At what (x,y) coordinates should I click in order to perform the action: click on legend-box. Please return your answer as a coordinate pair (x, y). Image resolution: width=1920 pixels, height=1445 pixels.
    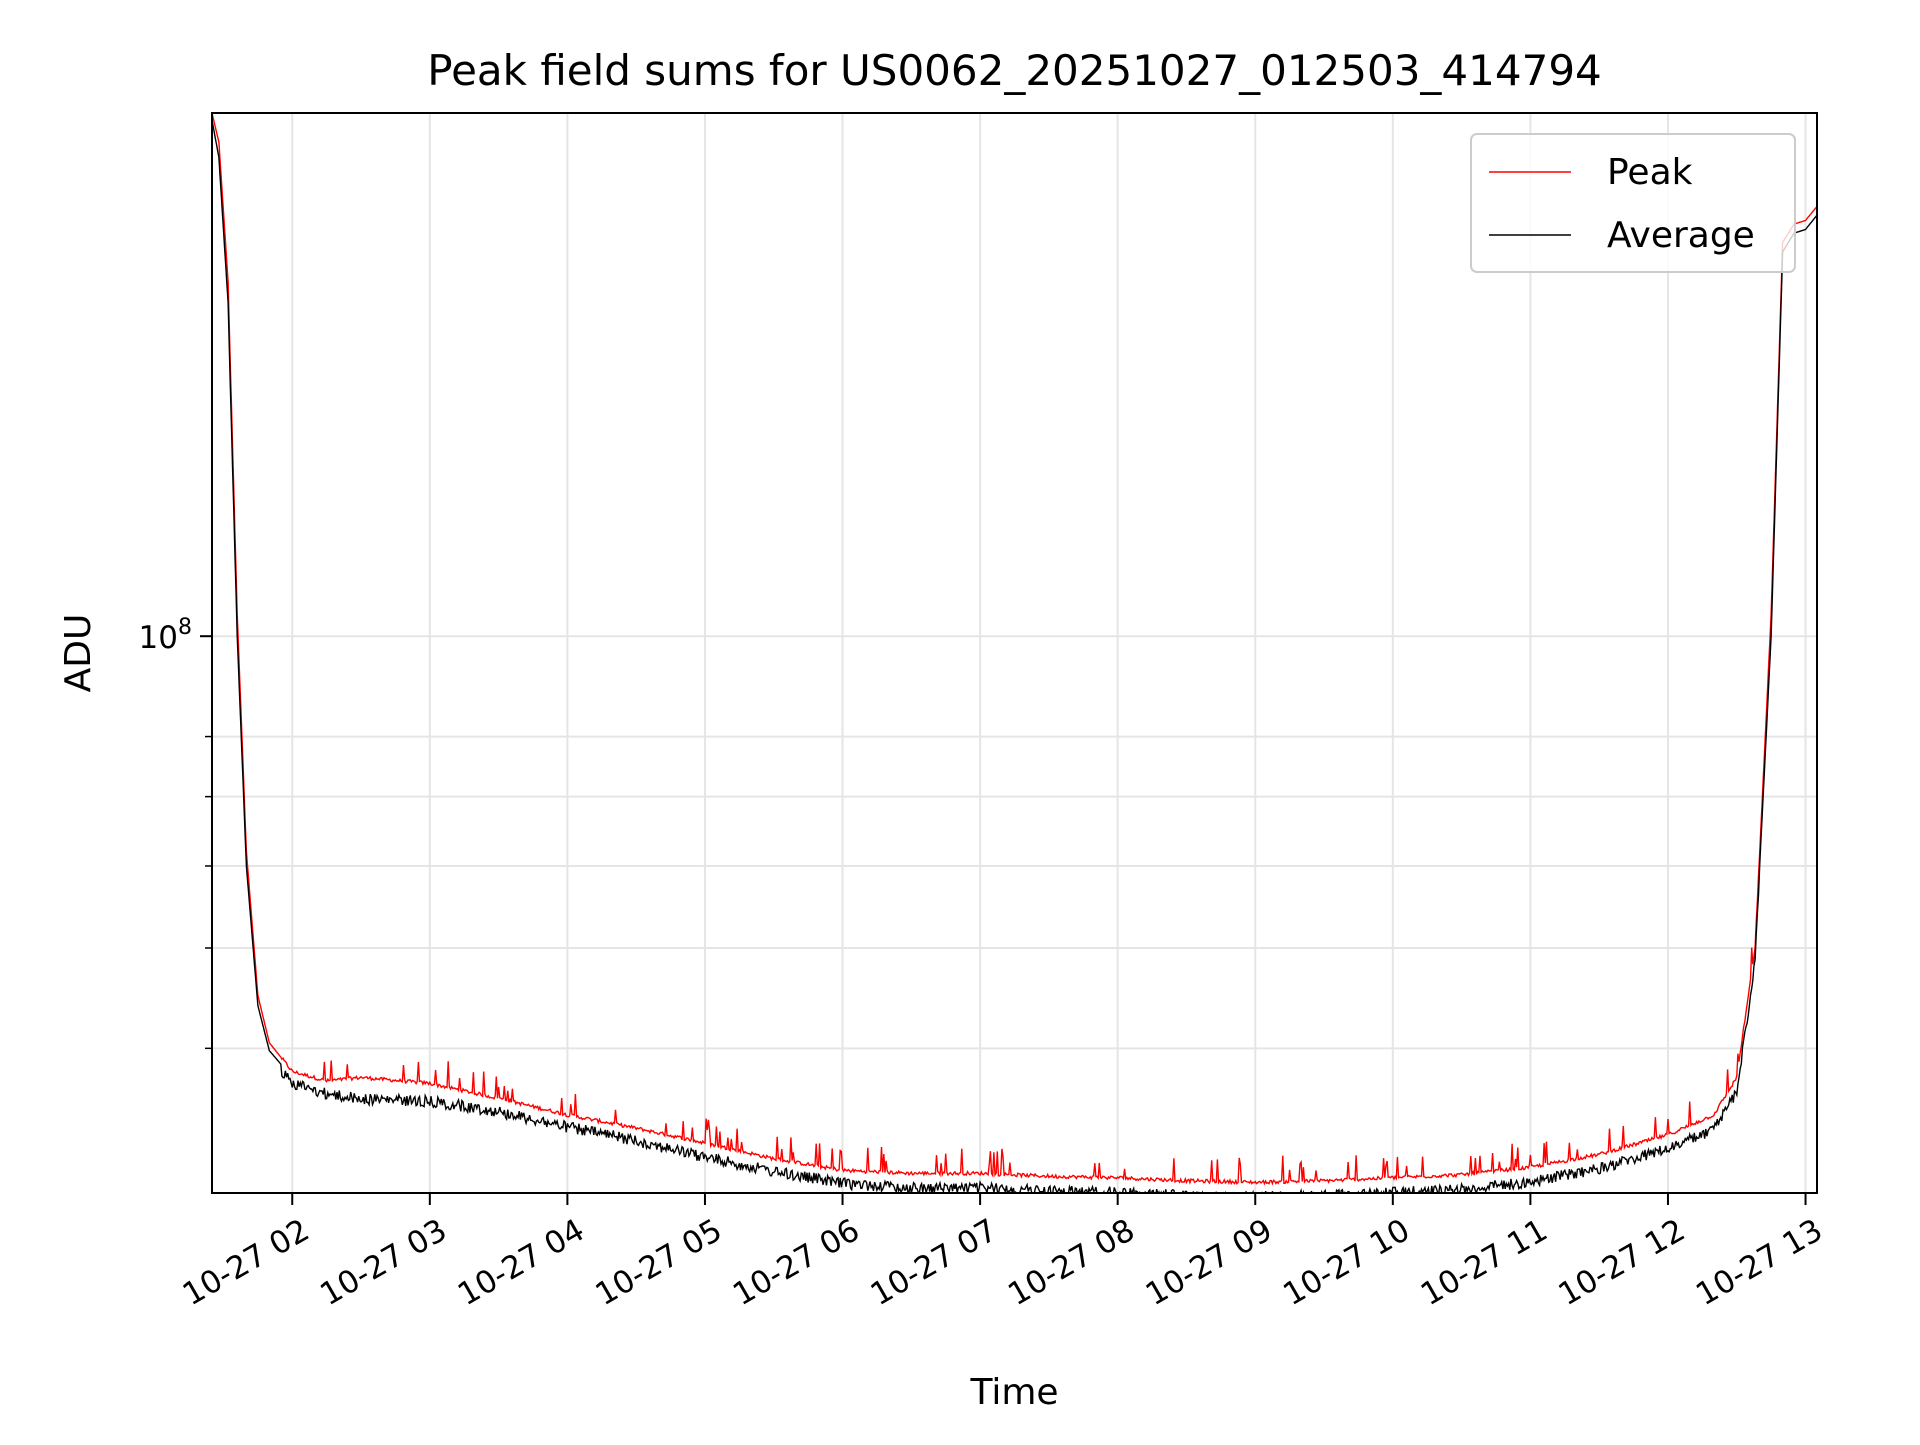
    Looking at the image, I should click on (1633, 203).